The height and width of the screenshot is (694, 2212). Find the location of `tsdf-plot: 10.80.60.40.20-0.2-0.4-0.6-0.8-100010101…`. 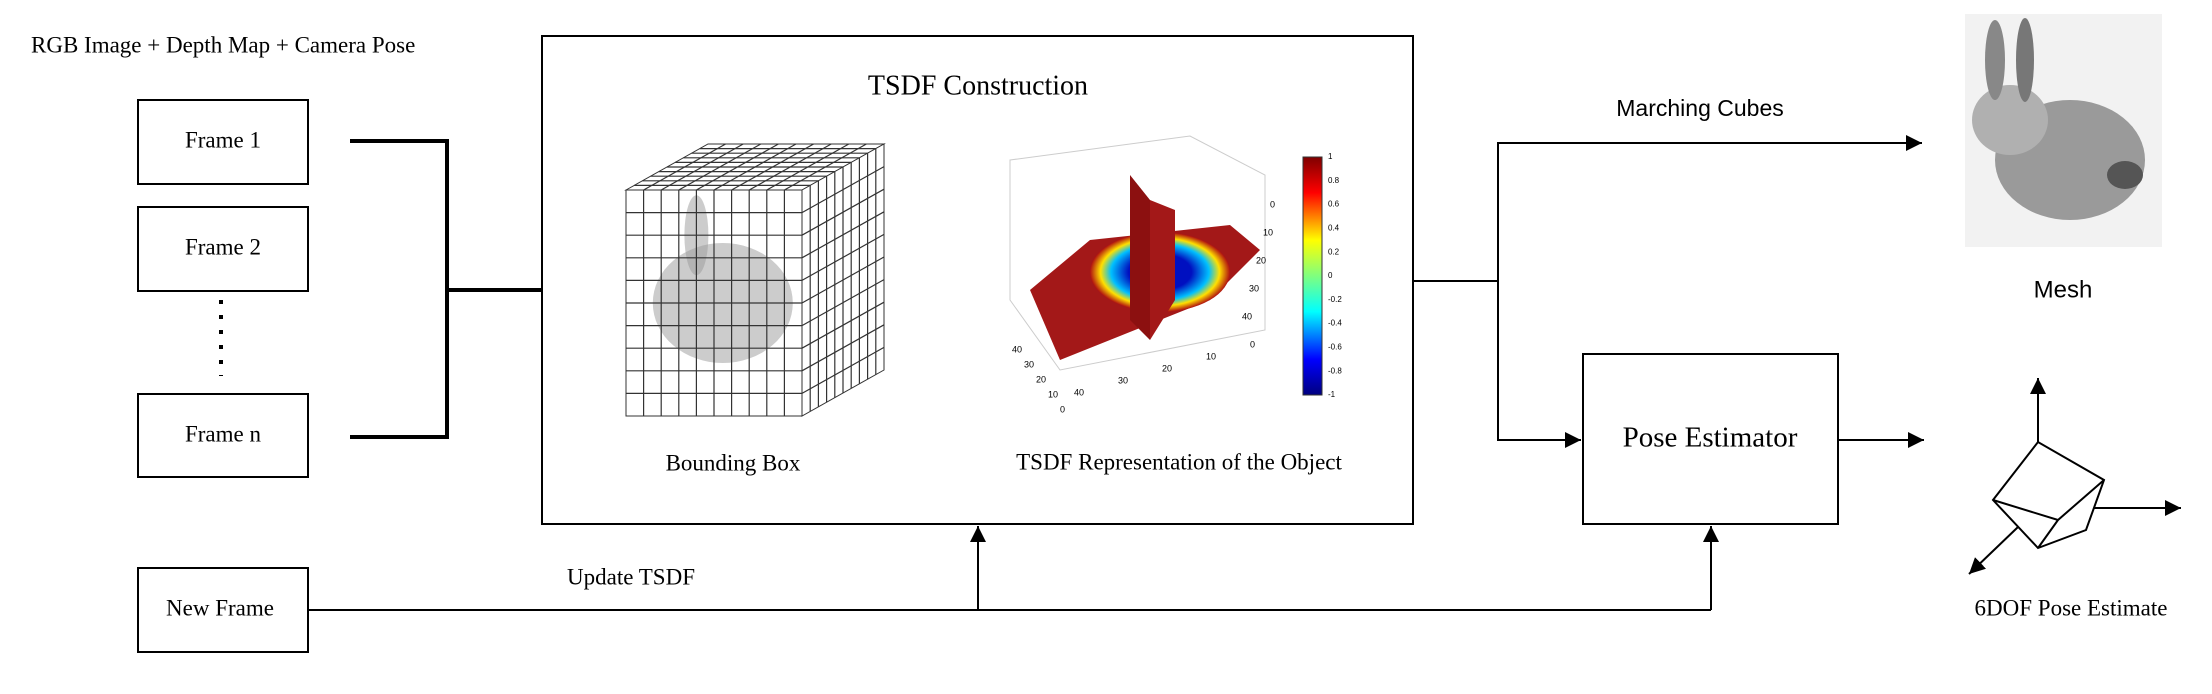

tsdf-plot: 10.80.60.40.20-0.2-0.4-0.6-0.8-100010101… is located at coordinates (1175, 274).